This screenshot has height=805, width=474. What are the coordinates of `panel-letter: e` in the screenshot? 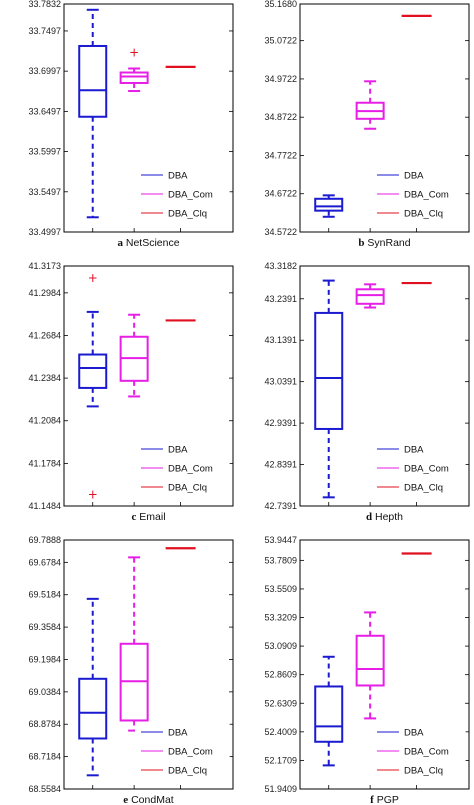 It's located at (125, 799).